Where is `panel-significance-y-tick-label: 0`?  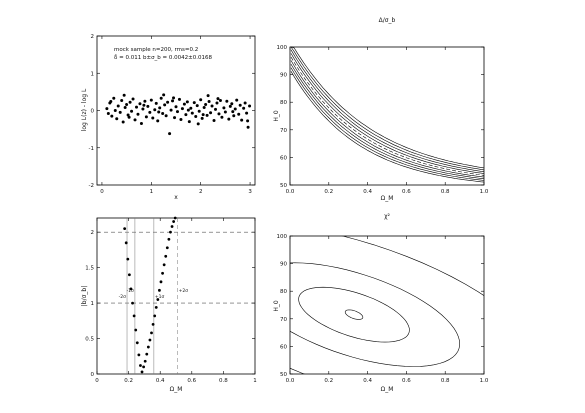 panel-significance-y-tick-label: 0 is located at coordinates (93, 375).